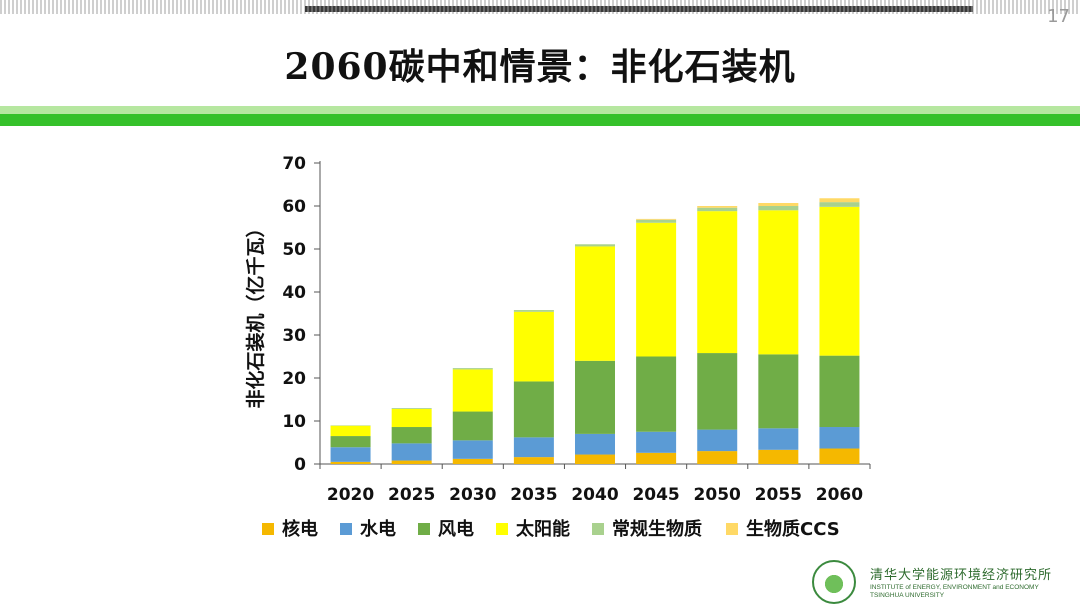 The image size is (1080, 608). Describe the element at coordinates (839, 495) in the screenshot. I see `x-tick-label: 2060` at that location.